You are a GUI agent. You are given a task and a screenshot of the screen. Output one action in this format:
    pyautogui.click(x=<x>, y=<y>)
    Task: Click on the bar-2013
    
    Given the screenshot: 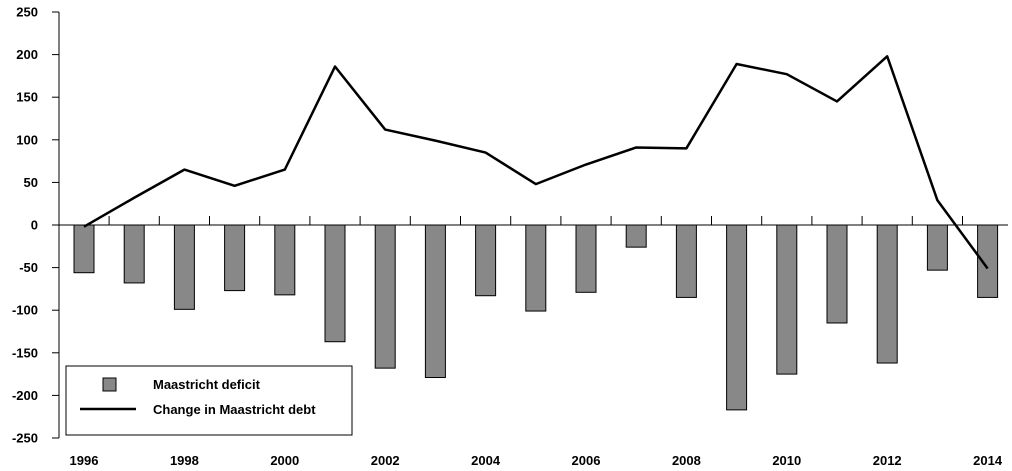 What is the action you would take?
    pyautogui.click(x=937, y=247)
    